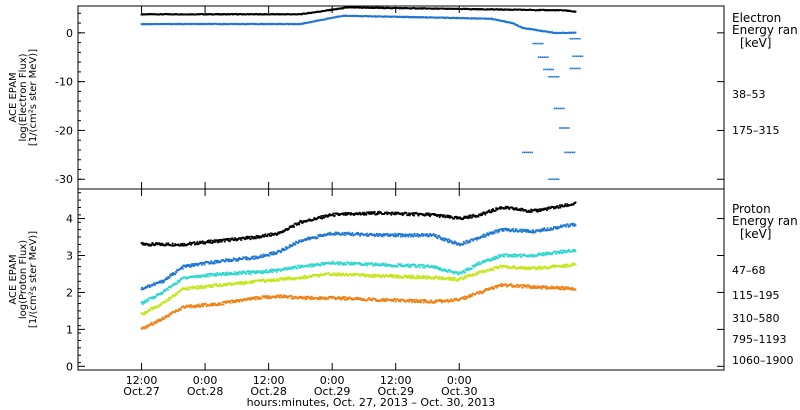  I want to click on electron-legend-title: Electron, so click(756, 18).